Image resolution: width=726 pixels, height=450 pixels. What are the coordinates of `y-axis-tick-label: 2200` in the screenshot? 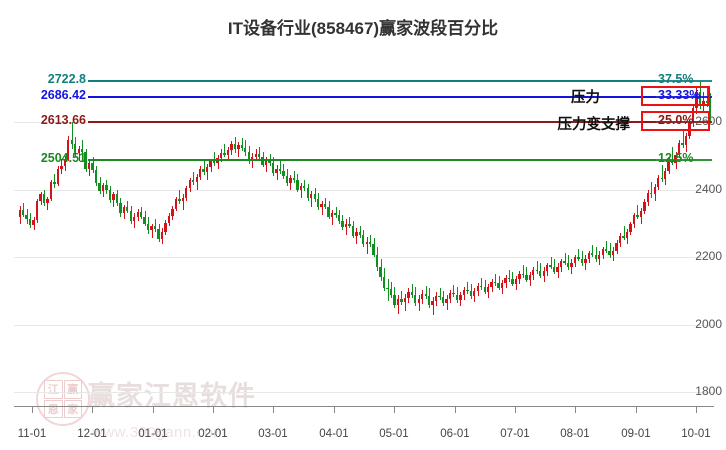 It's located at (708, 256).